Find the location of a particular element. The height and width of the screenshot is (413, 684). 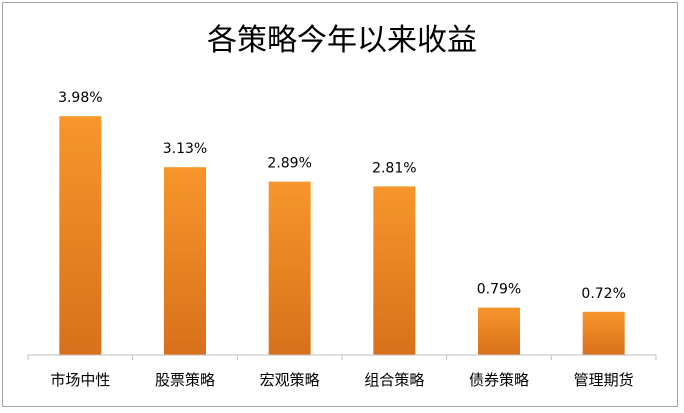

data-label: 3.98% is located at coordinates (80, 98).